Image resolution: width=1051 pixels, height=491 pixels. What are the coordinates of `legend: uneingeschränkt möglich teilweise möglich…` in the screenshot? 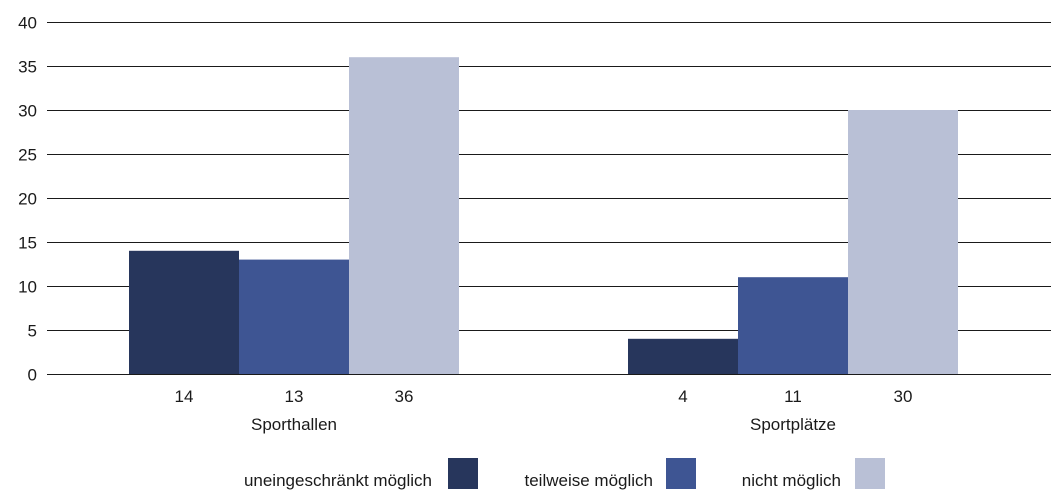 It's located at (564, 474).